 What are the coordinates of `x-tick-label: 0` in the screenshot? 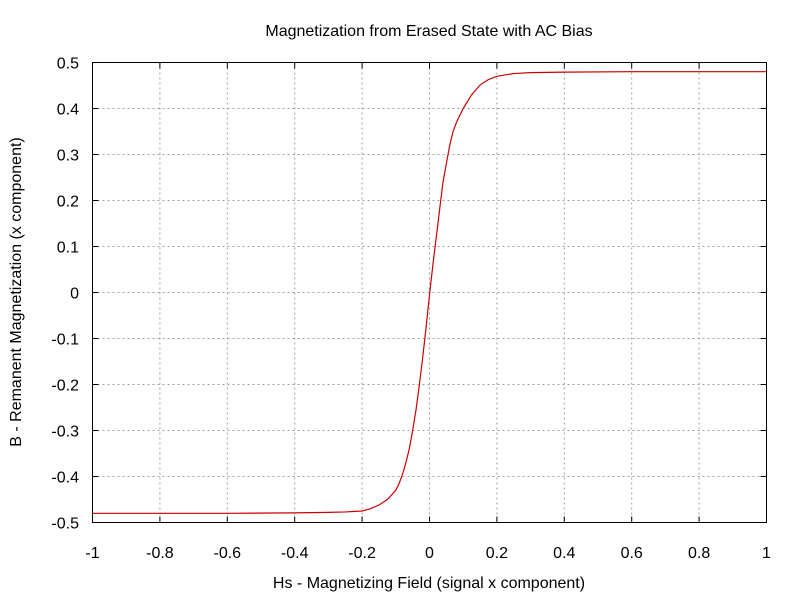 It's located at (429, 553).